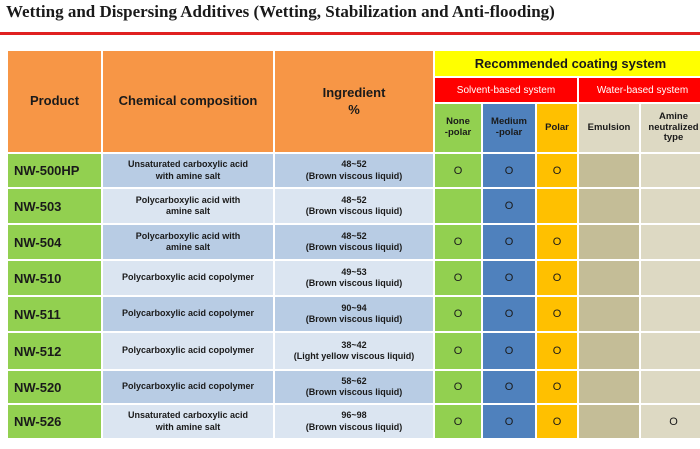 This screenshot has height=449, width=700. What do you see at coordinates (54, 387) in the screenshot?
I see `product-cell: NW-520` at bounding box center [54, 387].